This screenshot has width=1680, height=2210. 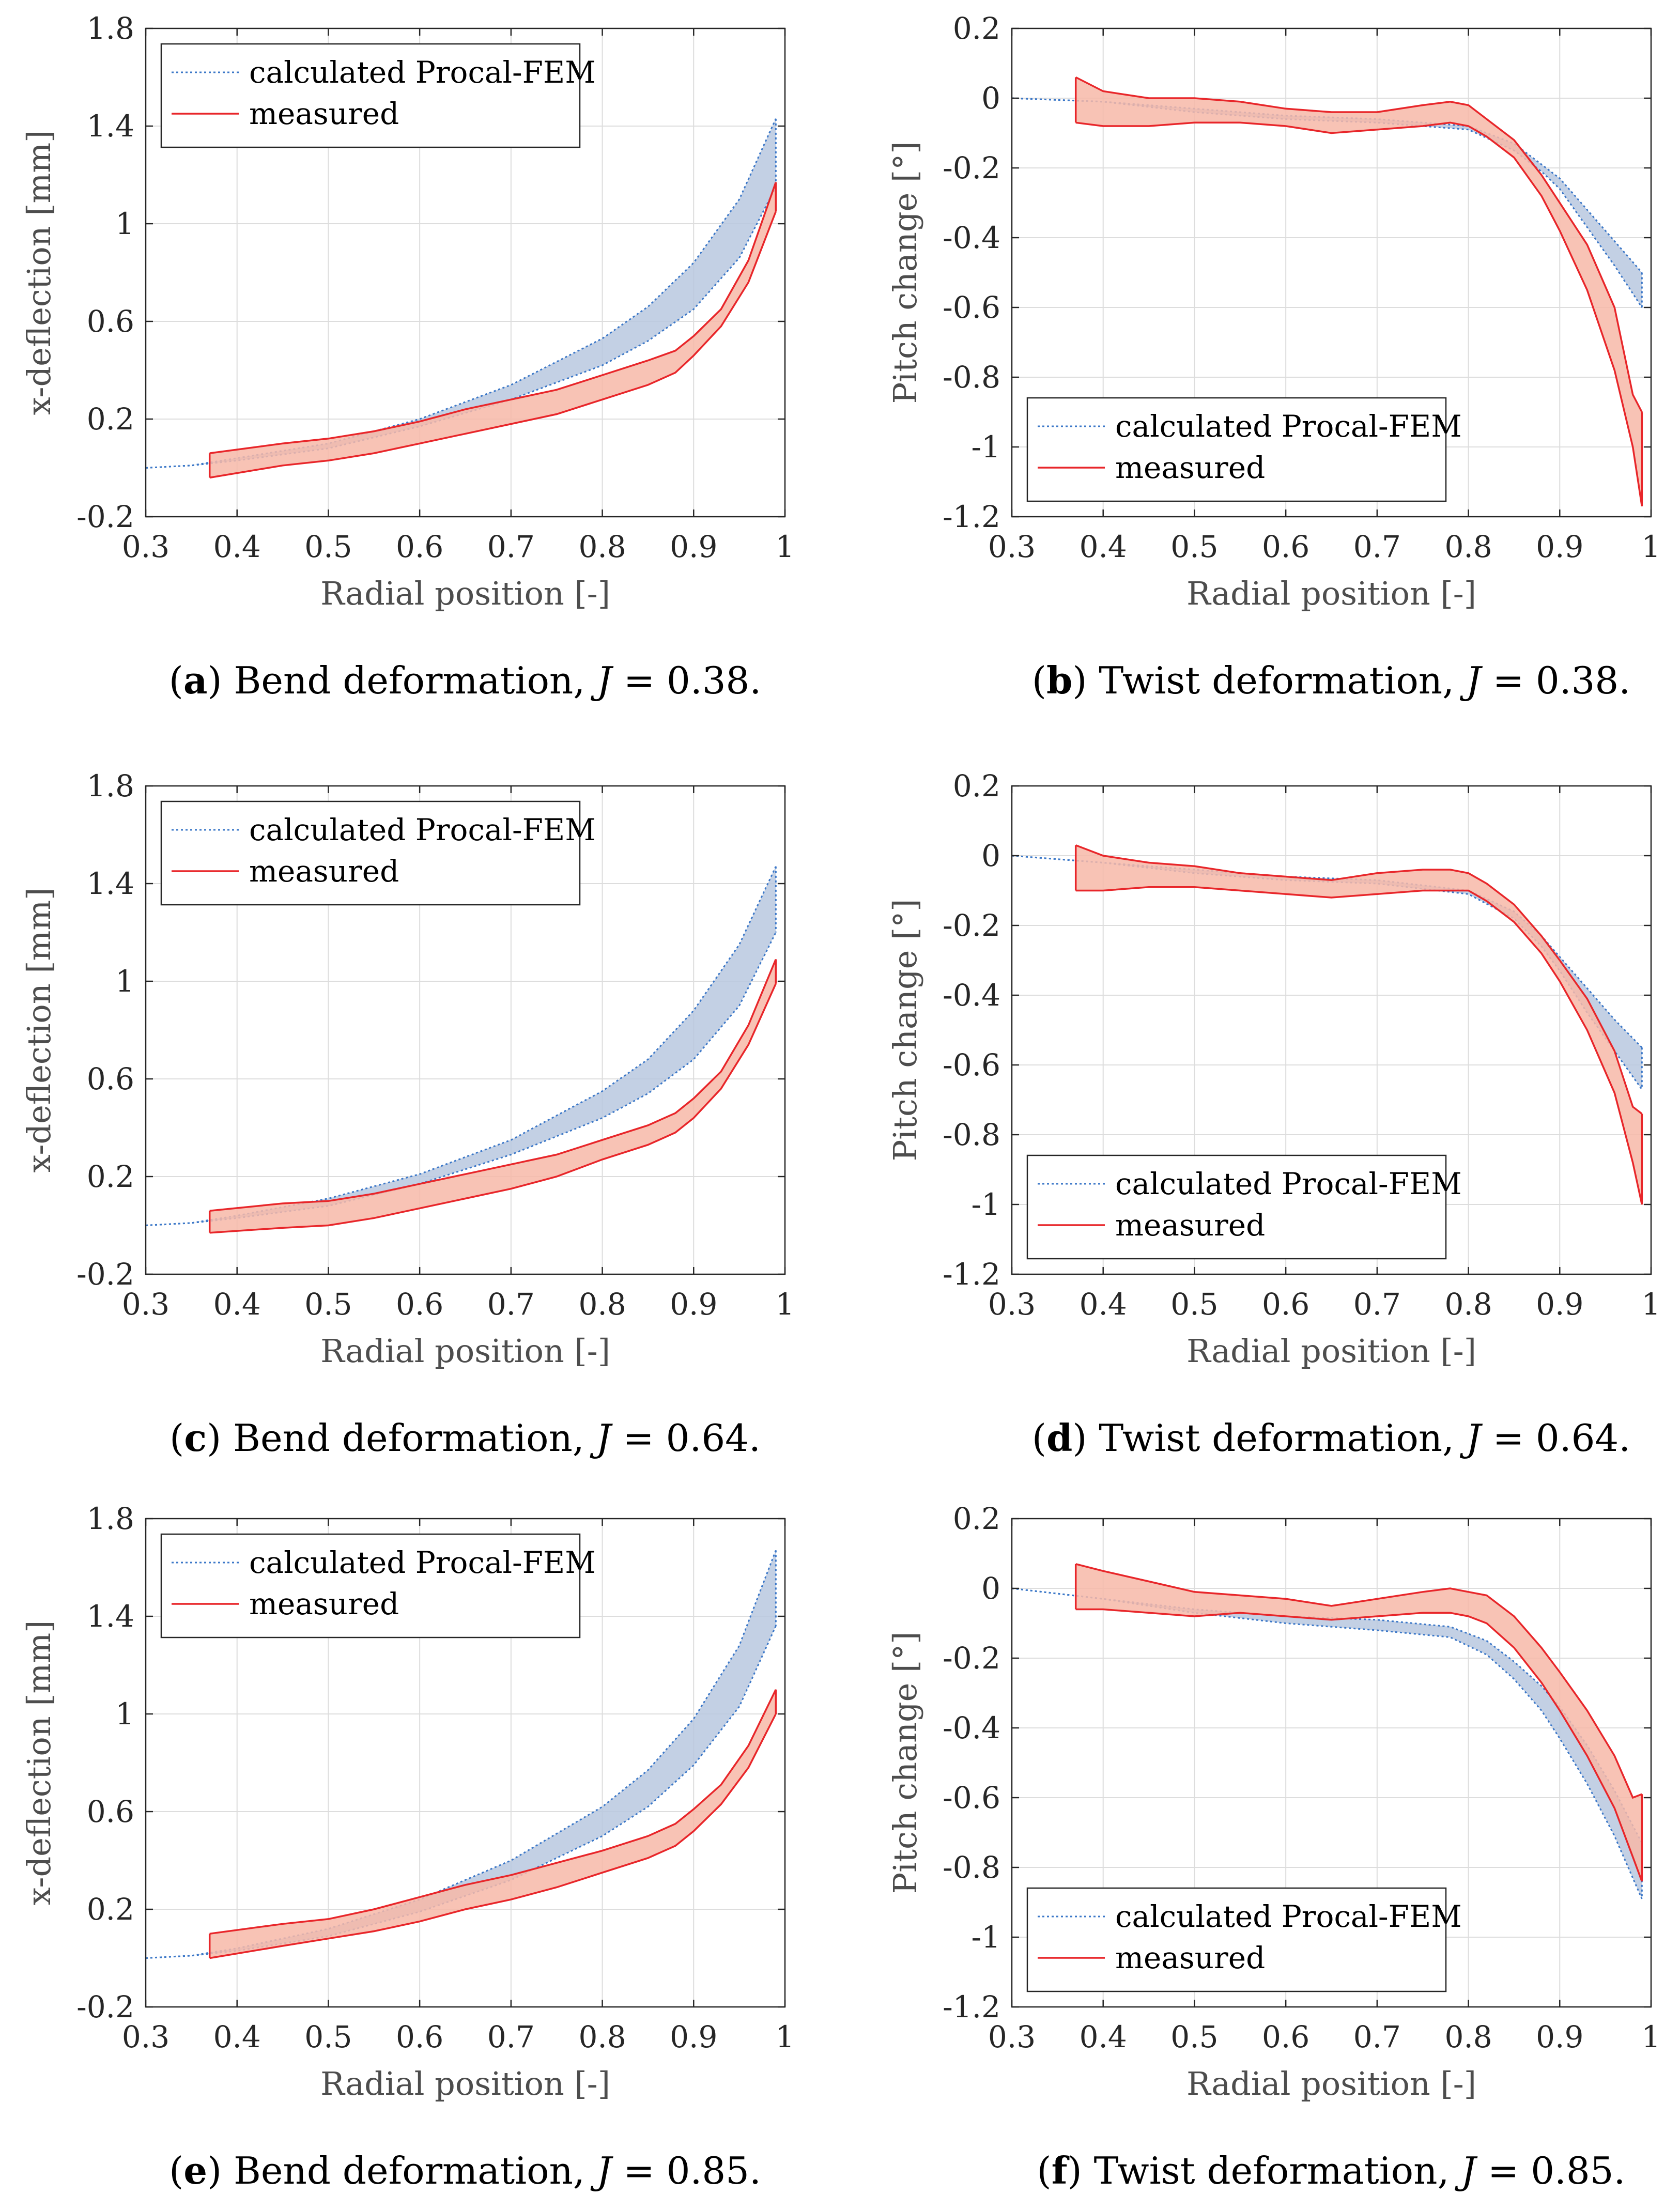 What do you see at coordinates (971, 995) in the screenshot?
I see `y-tick-label: -0.4` at bounding box center [971, 995].